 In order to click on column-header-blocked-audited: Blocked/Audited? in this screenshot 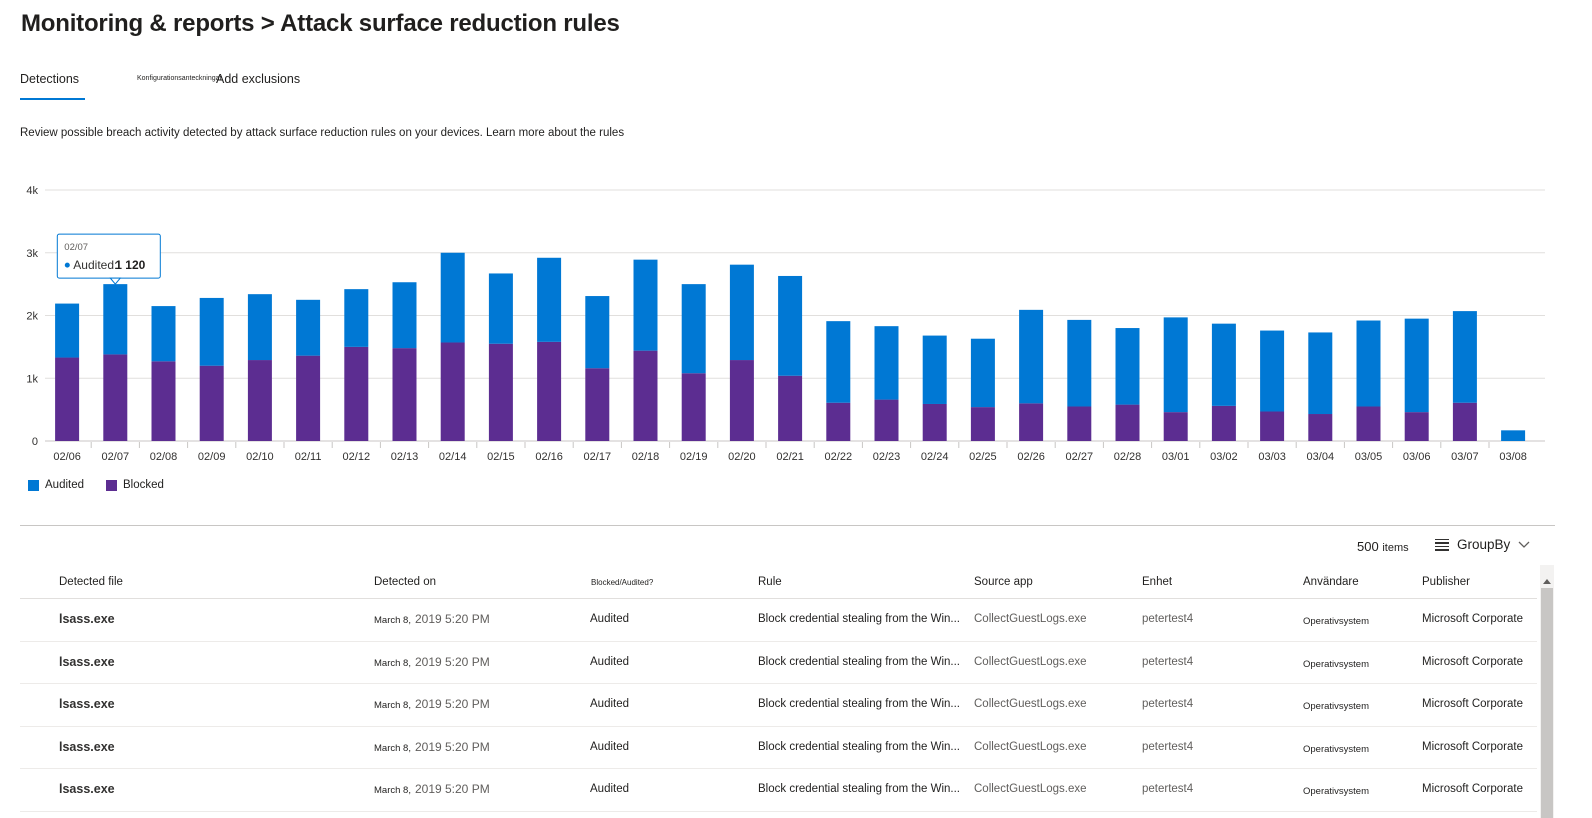, I will do `click(622, 582)`.